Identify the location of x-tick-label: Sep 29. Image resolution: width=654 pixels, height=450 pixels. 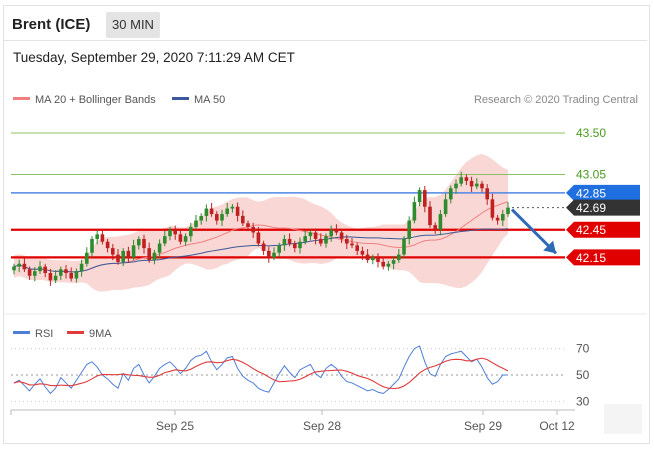
(483, 426).